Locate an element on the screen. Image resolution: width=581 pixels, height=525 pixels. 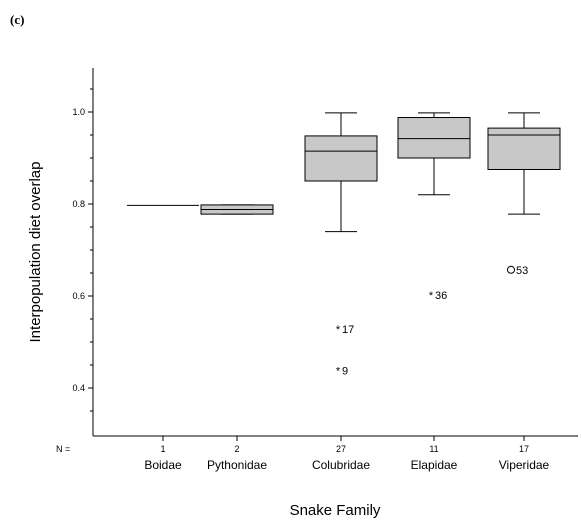
panel-label: (c) is located at coordinates (17, 19).